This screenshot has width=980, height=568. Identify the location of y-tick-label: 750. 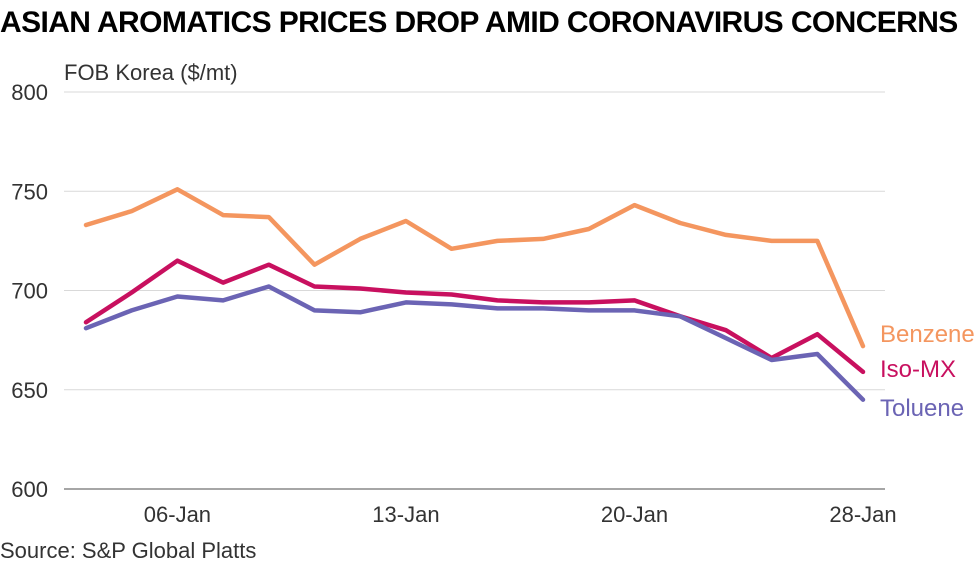
(29, 191).